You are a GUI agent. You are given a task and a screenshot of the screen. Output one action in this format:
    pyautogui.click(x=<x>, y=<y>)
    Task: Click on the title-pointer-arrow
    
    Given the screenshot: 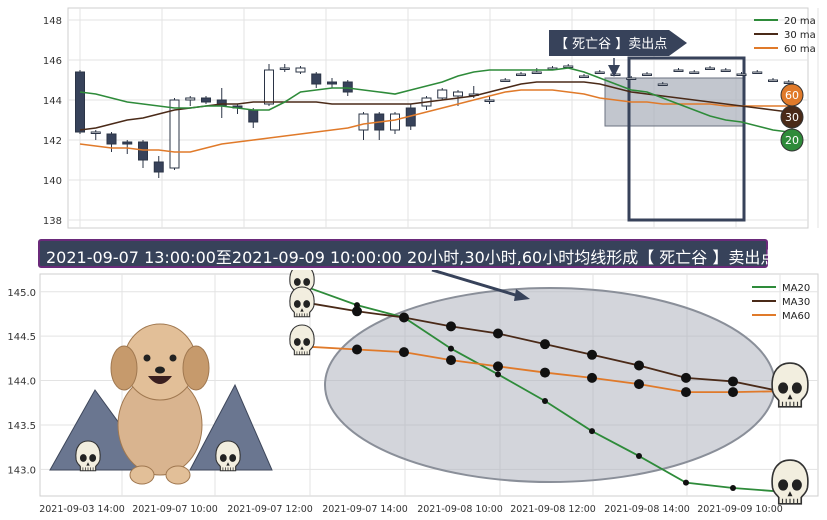 What is the action you would take?
    pyautogui.click(x=477, y=284)
    